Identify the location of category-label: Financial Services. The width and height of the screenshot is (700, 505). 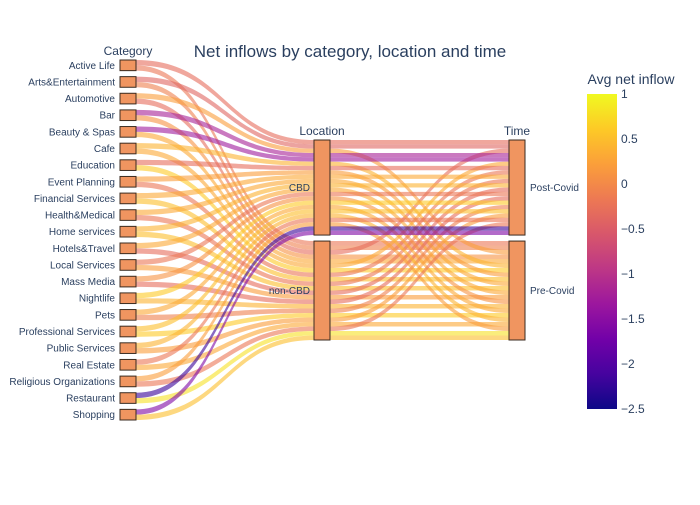
(74, 199).